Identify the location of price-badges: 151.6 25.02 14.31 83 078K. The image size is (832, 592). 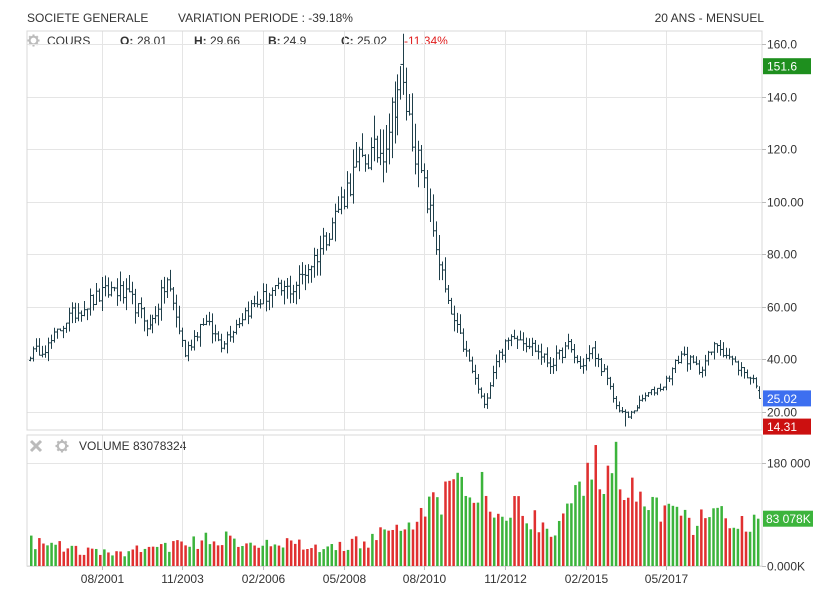
(788, 292).